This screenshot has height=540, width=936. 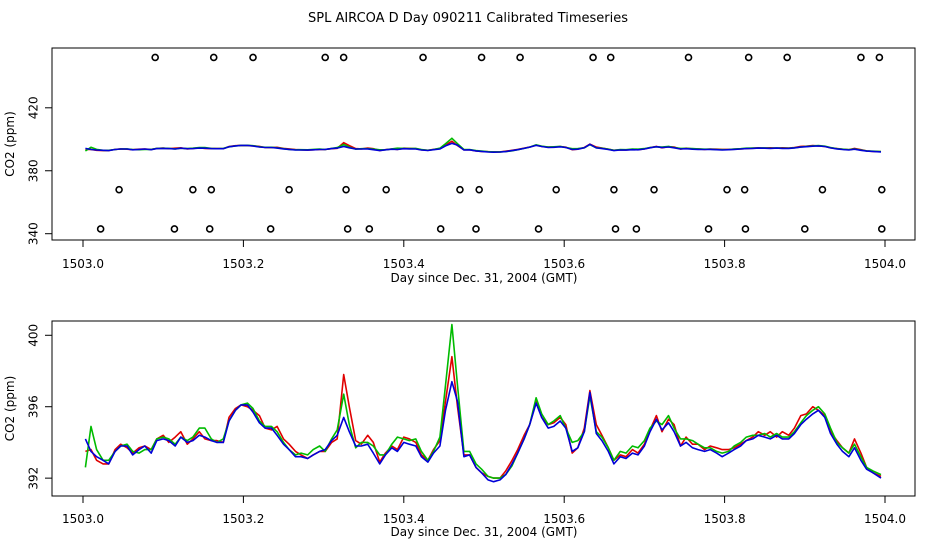 What do you see at coordinates (34, 107) in the screenshot?
I see `y-tick-label: 420` at bounding box center [34, 107].